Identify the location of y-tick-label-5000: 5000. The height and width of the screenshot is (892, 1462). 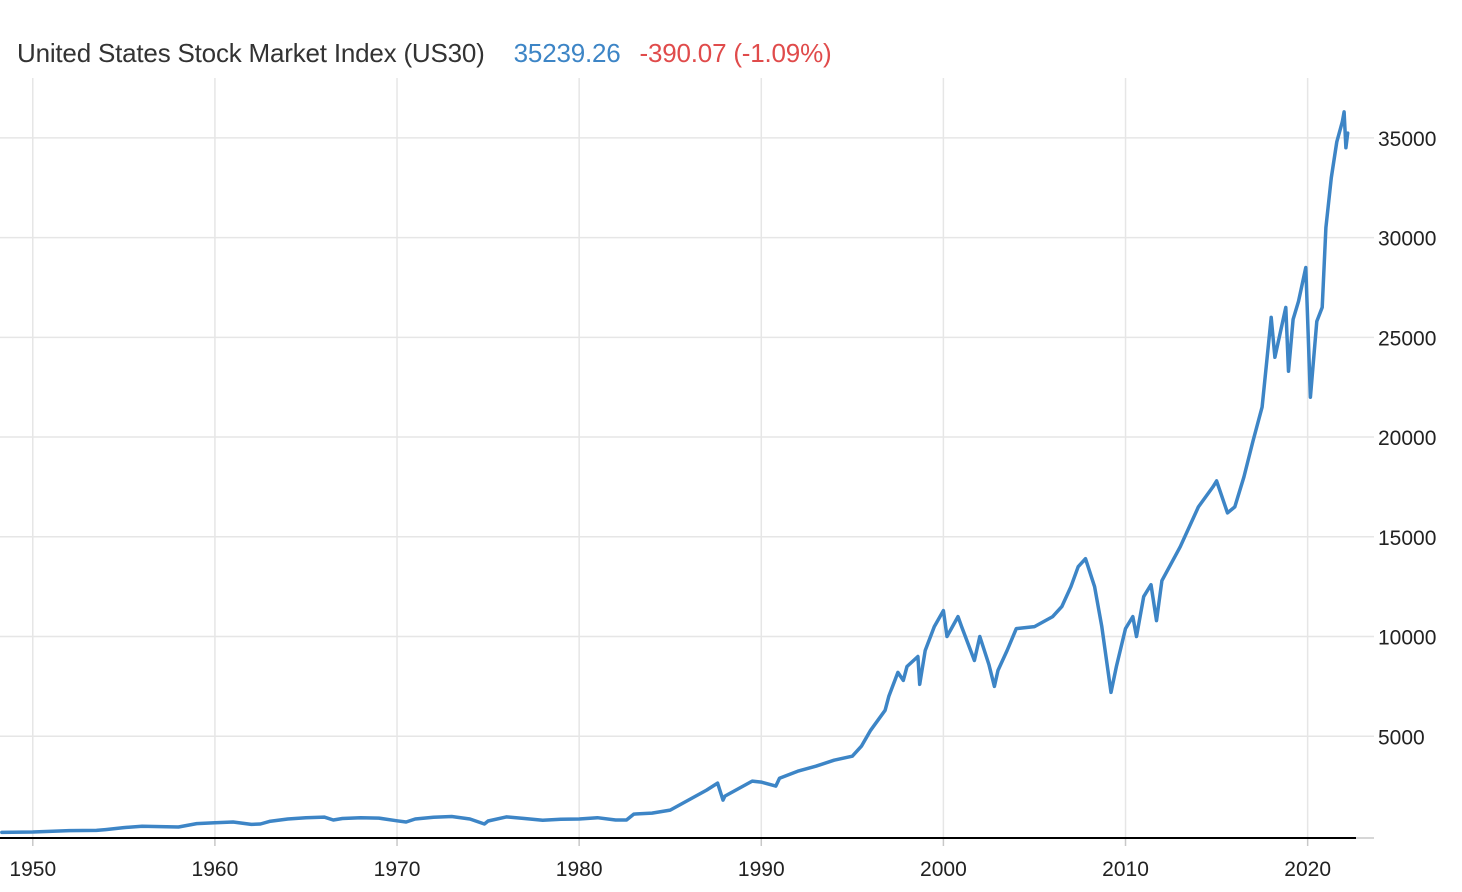
(1401, 737).